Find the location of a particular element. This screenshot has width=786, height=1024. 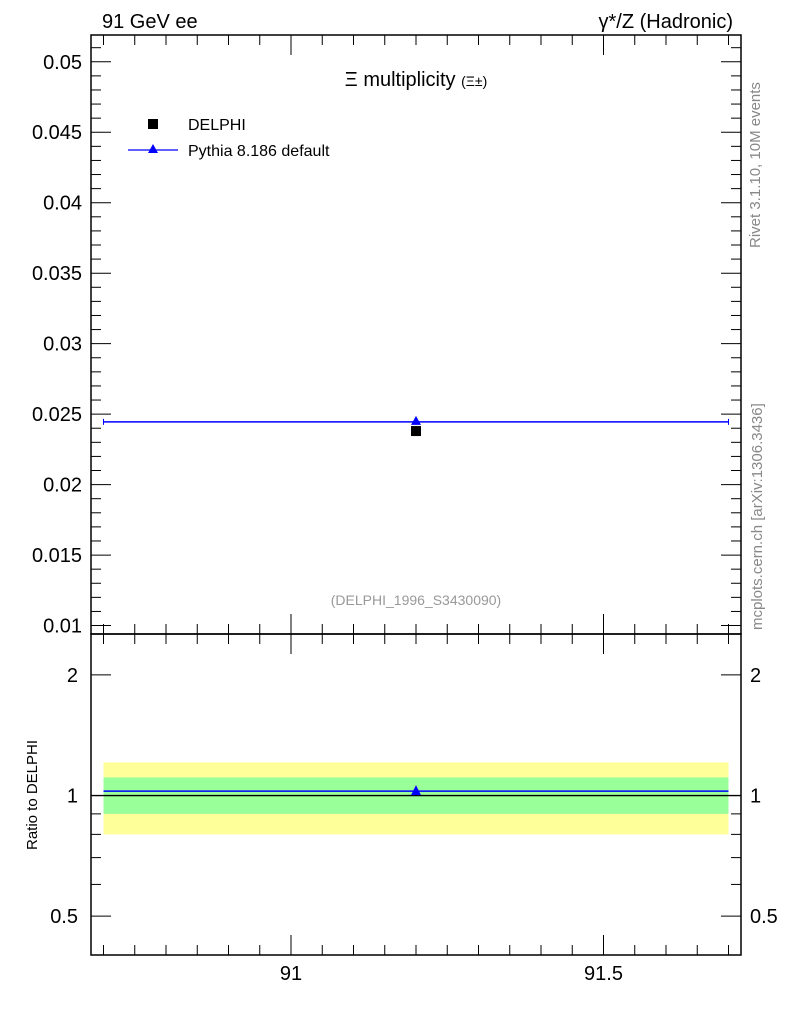

y-tick-label: 0.015 is located at coordinates (57, 556).